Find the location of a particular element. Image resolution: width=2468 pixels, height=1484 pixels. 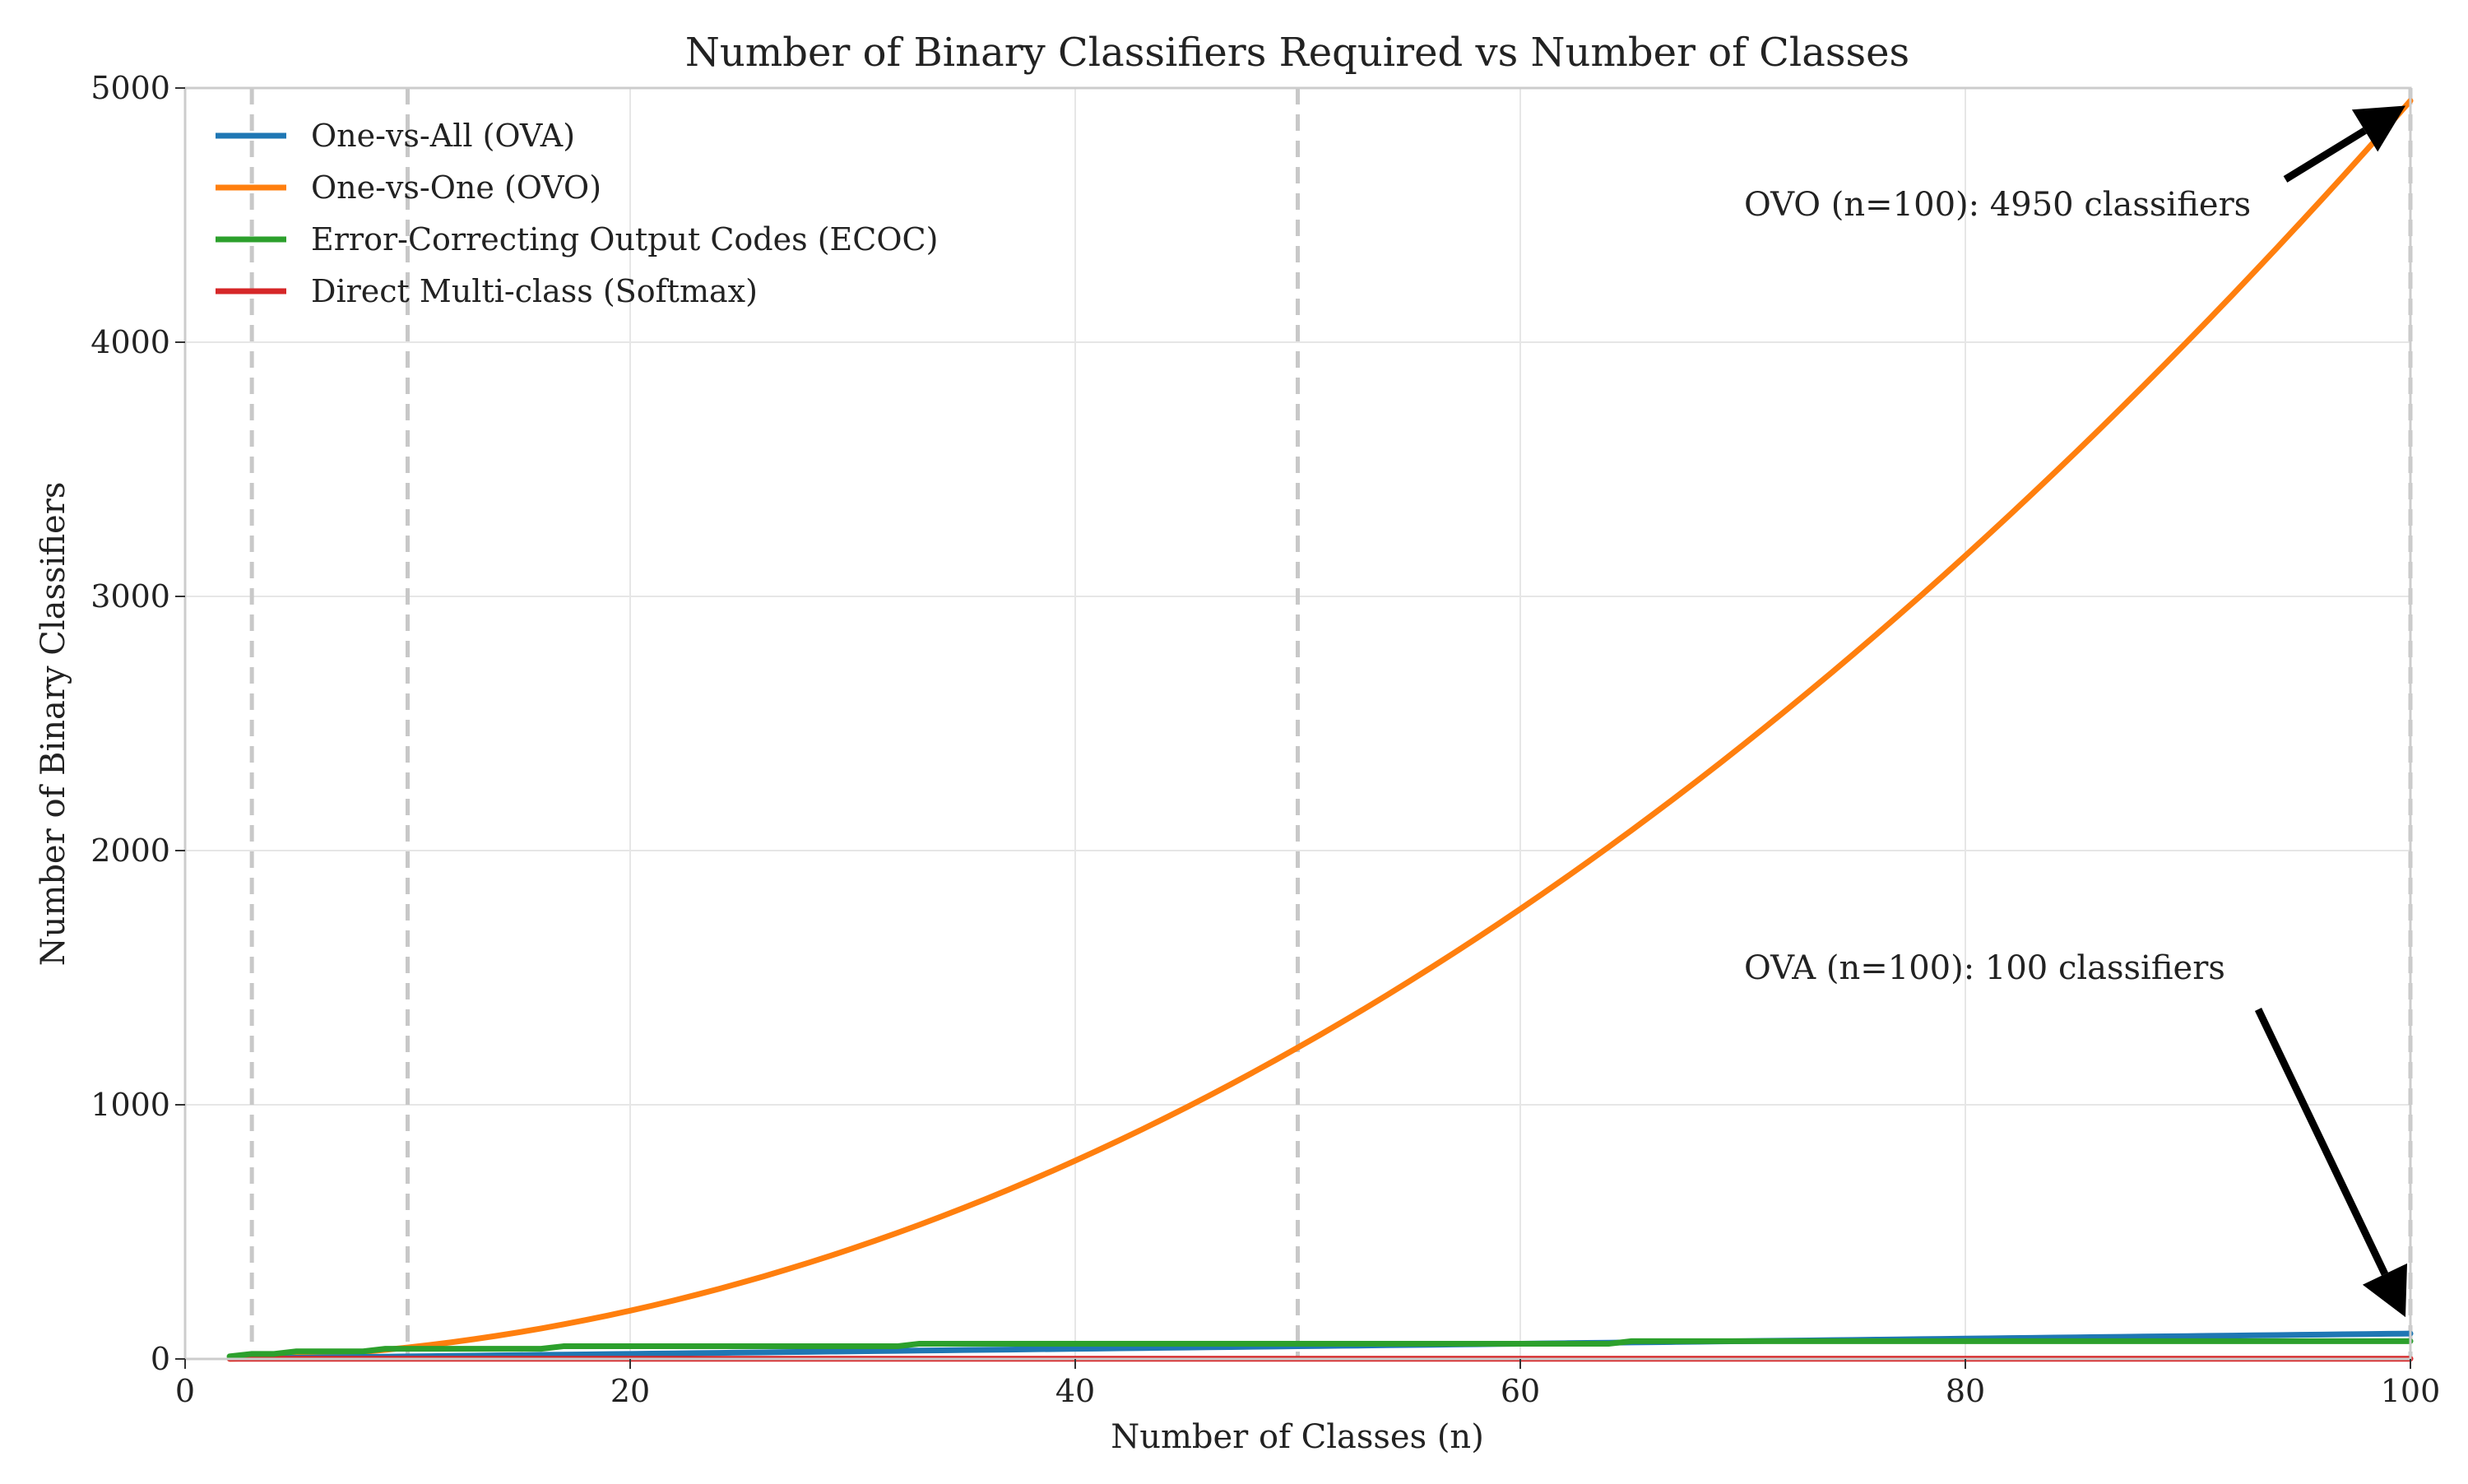

y-tick-label-5: 5000 is located at coordinates (130, 88).